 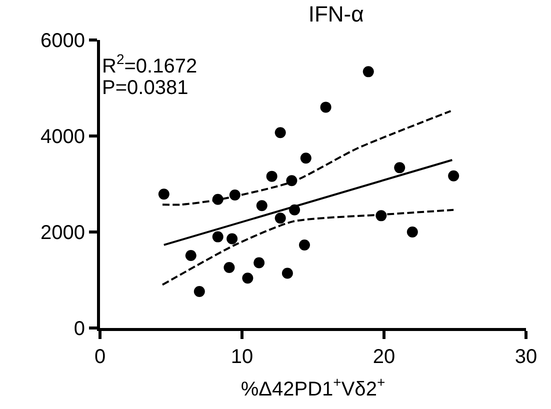 What do you see at coordinates (526, 357) in the screenshot?
I see `x-tick-label: 30` at bounding box center [526, 357].